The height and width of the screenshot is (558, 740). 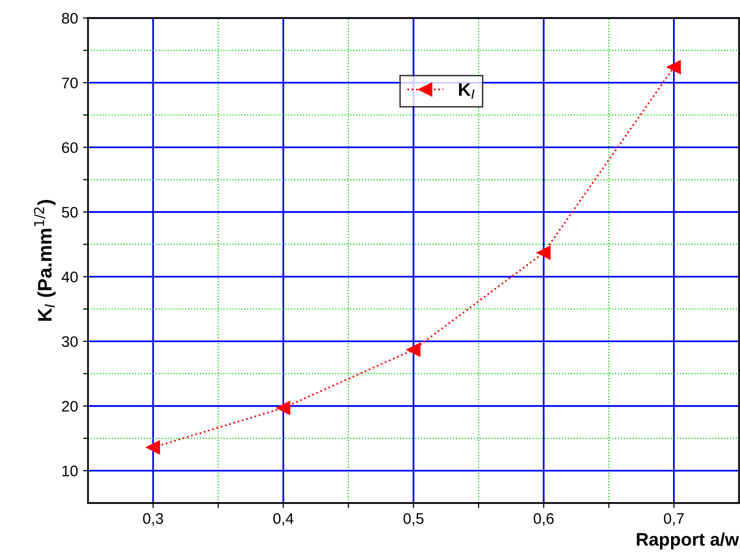 What do you see at coordinates (70, 83) in the screenshot?
I see `y-tick-label: 70` at bounding box center [70, 83].